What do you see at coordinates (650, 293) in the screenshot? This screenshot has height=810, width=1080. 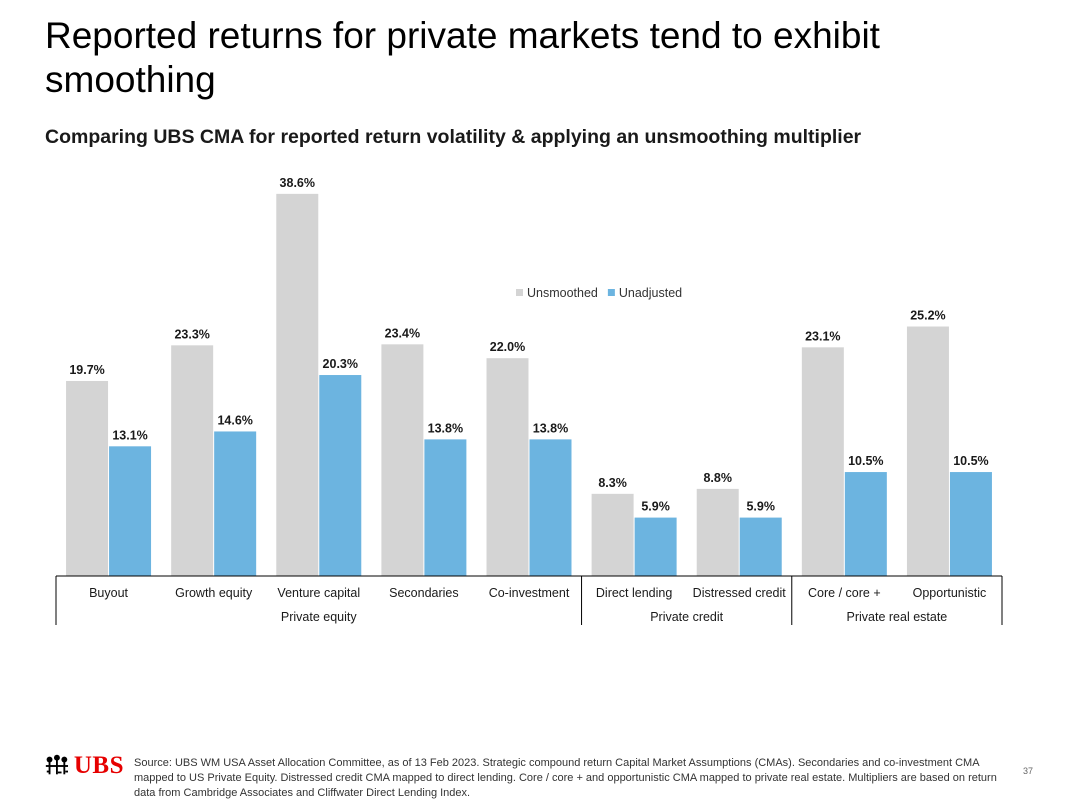 I see `legend-label-unadjusted: Unadjusted` at bounding box center [650, 293].